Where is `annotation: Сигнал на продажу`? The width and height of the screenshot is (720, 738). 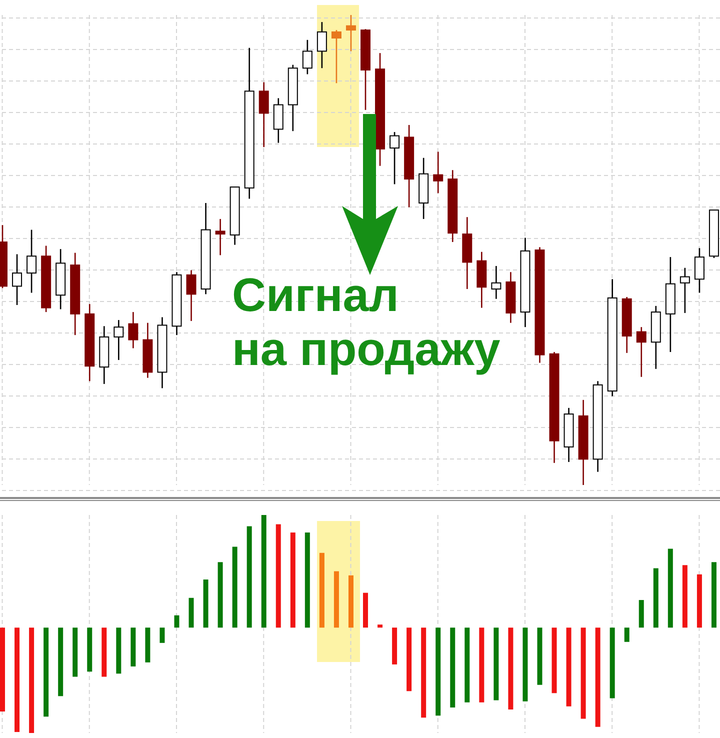
annotation: Сигнал на продажу is located at coordinates (367, 322).